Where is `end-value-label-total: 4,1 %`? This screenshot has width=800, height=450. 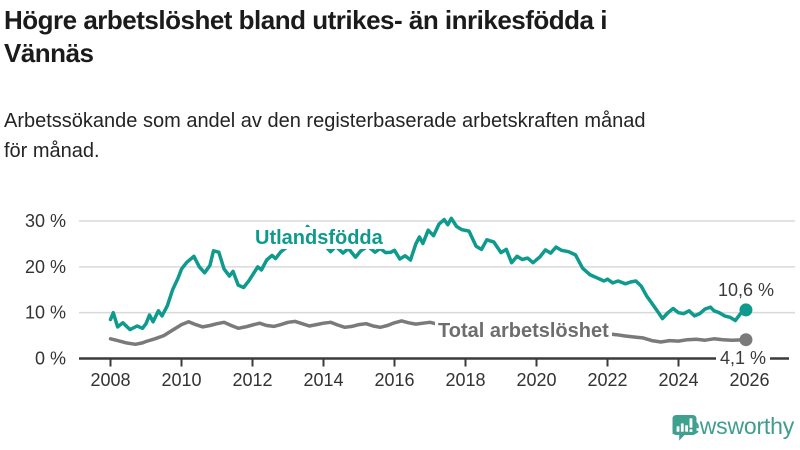 end-value-label-total: 4,1 % is located at coordinates (743, 358).